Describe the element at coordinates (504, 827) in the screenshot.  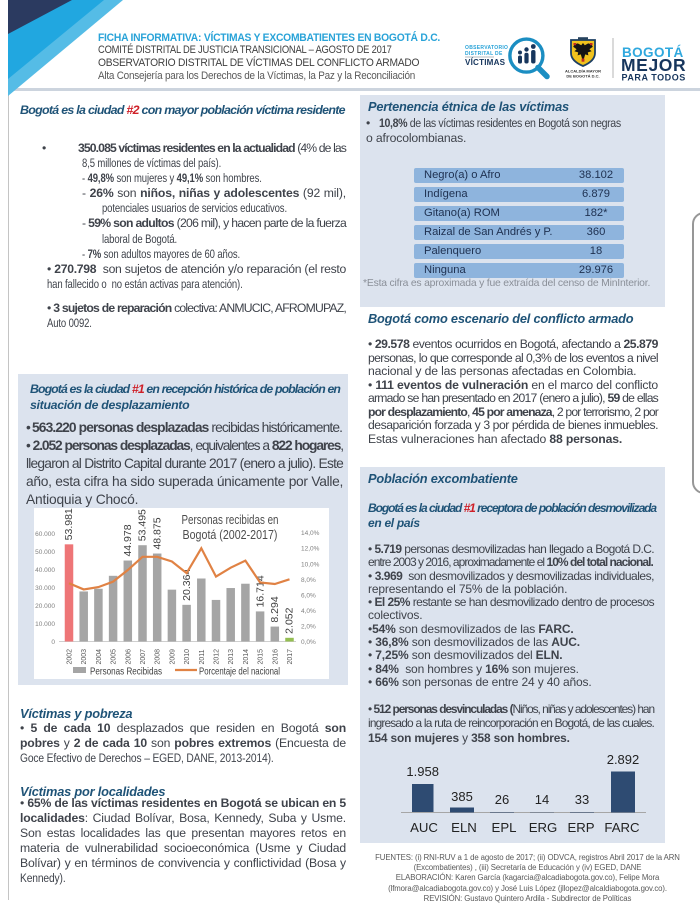
I see `svg-text: EPL` at that location.